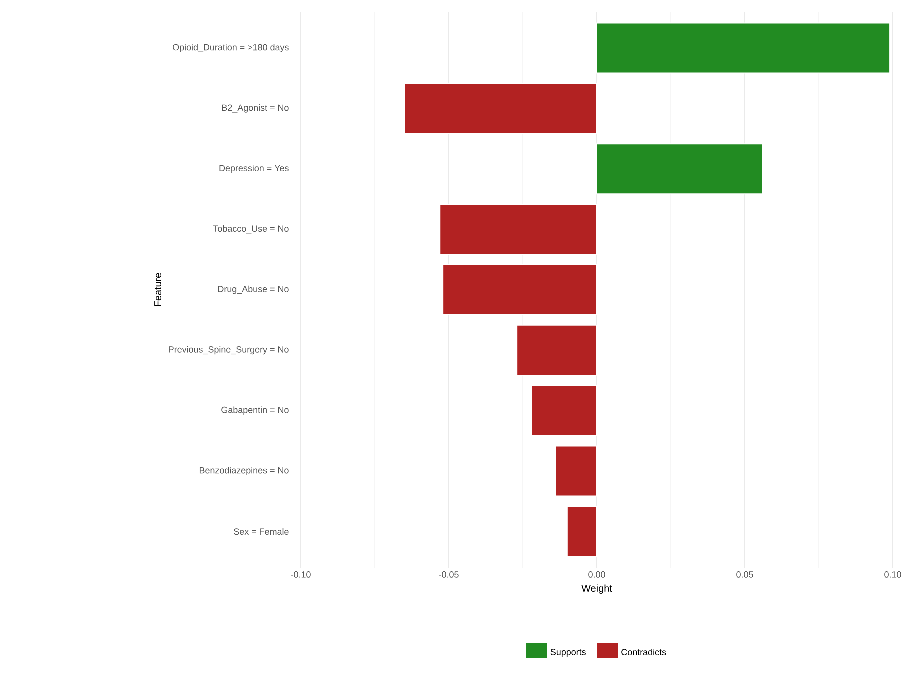  Describe the element at coordinates (255, 411) in the screenshot. I see `y-tick-label: Gabapentin = No` at that location.